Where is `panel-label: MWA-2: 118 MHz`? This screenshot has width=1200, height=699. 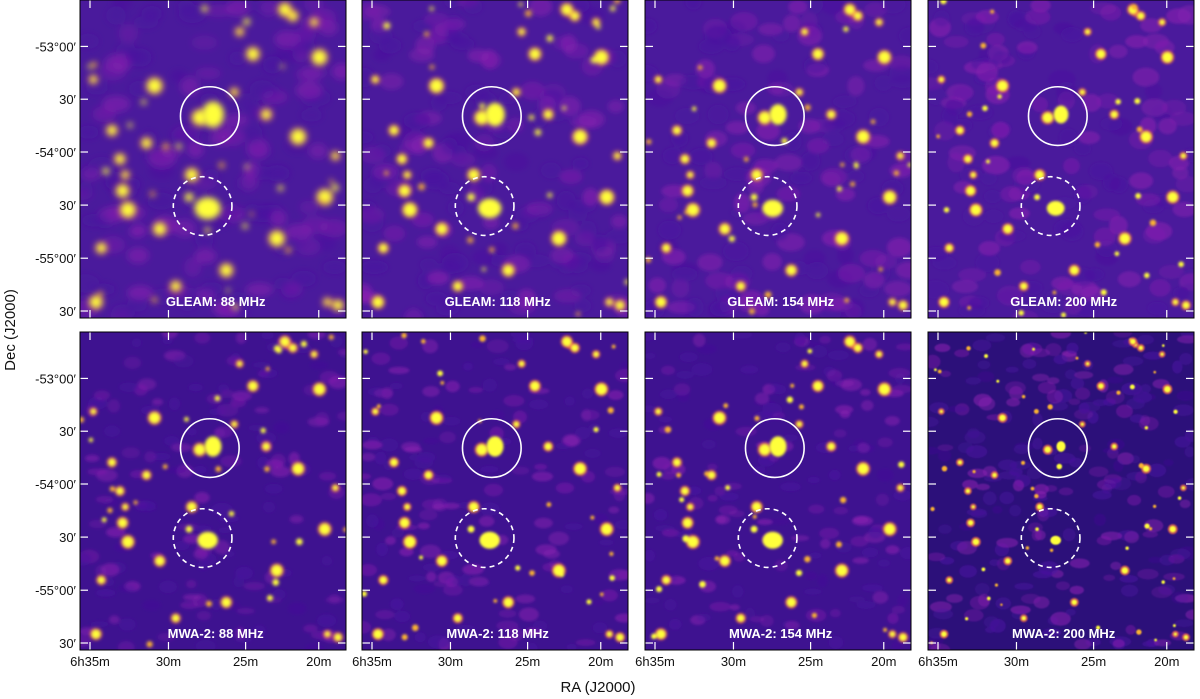 panel-label: MWA-2: 118 MHz is located at coordinates (497, 633).